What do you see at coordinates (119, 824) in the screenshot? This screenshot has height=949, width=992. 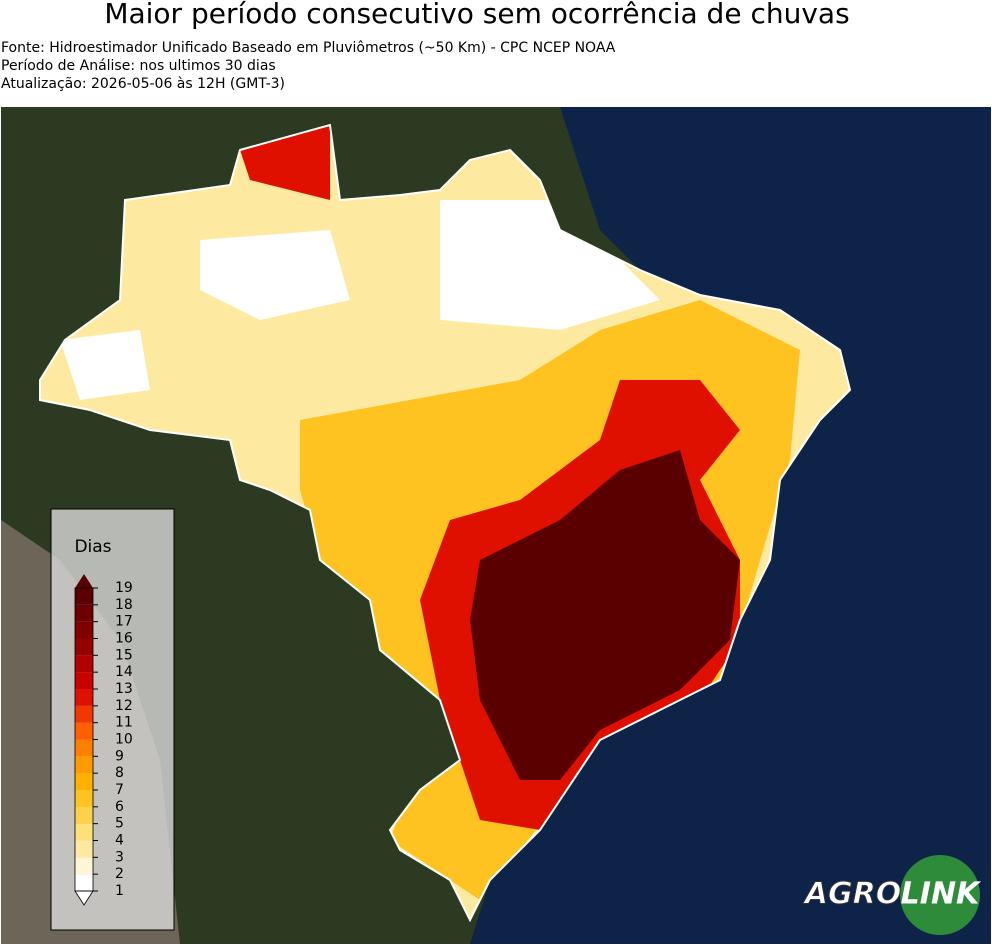 I see `colorbar-tick-label: 5` at bounding box center [119, 824].